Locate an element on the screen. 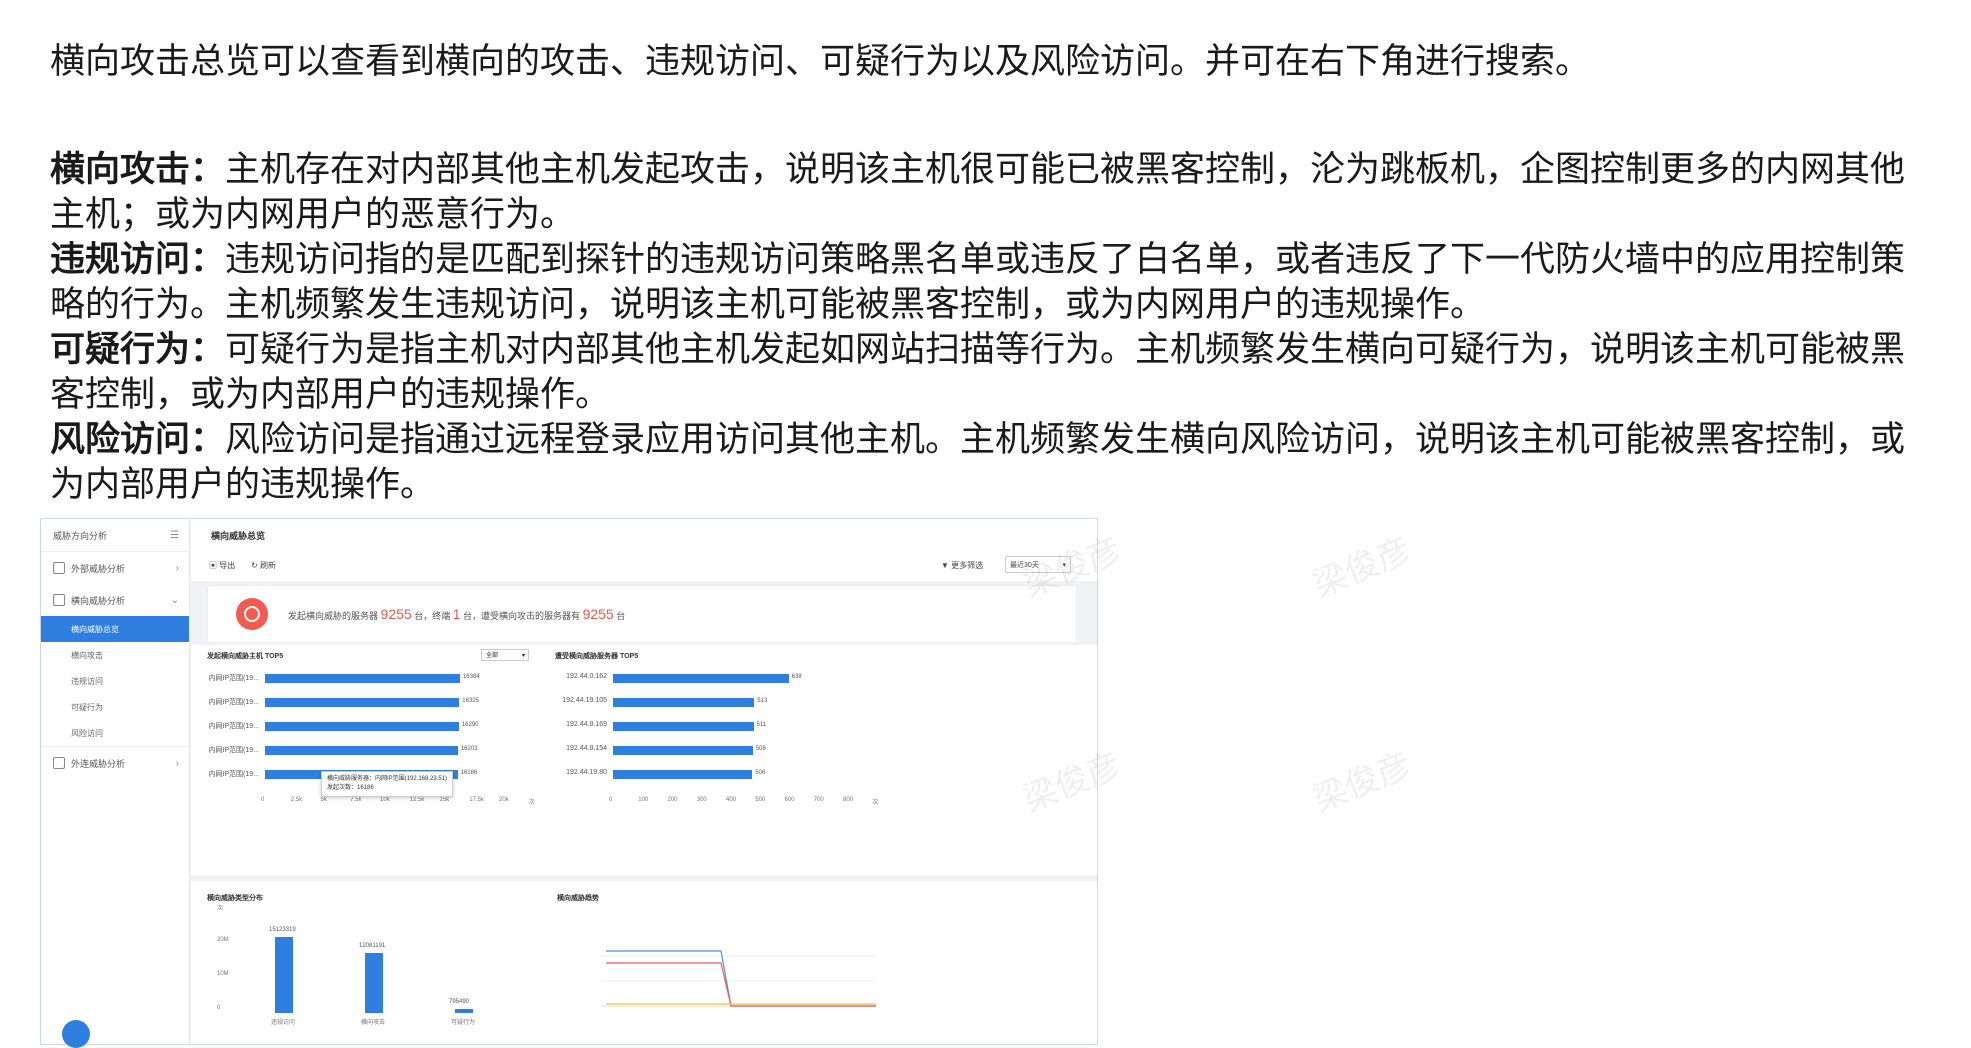 The height and width of the screenshot is (1048, 1971). axis-tick-label: 可疑行为 is located at coordinates (463, 1023).